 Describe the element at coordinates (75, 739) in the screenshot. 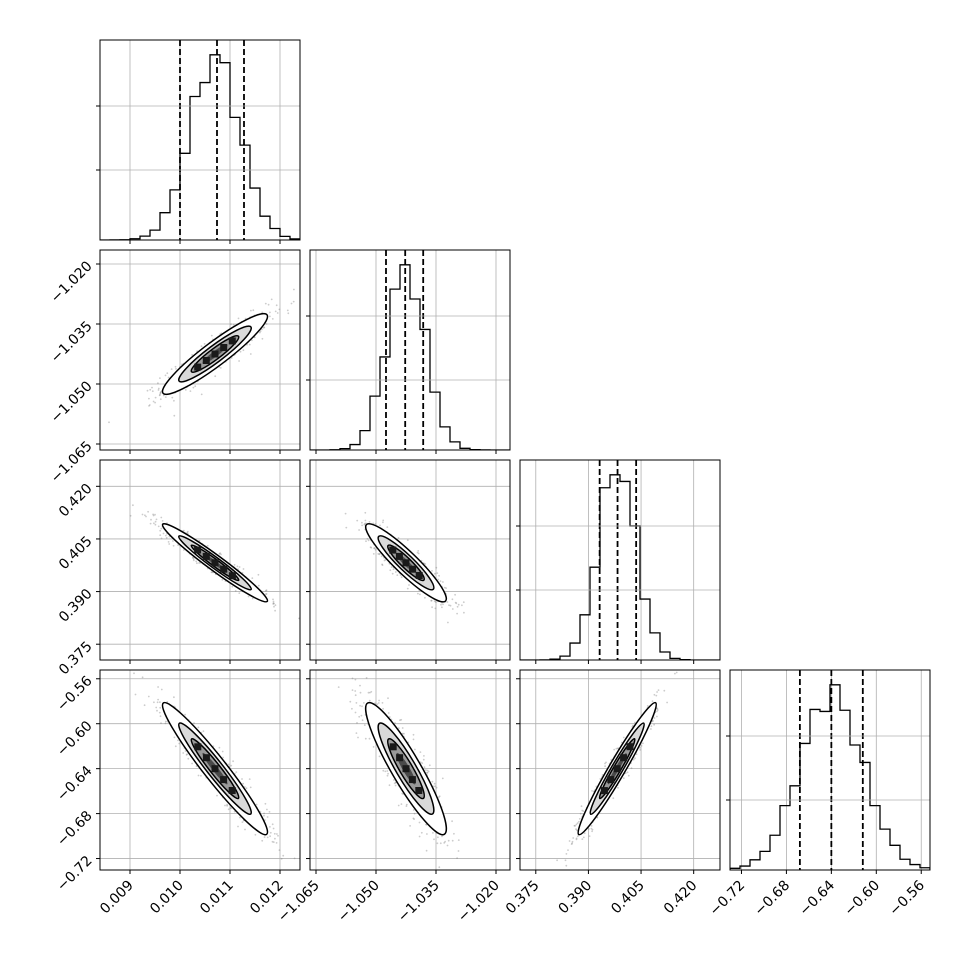

I see `y-tick-label: −0.60` at that location.